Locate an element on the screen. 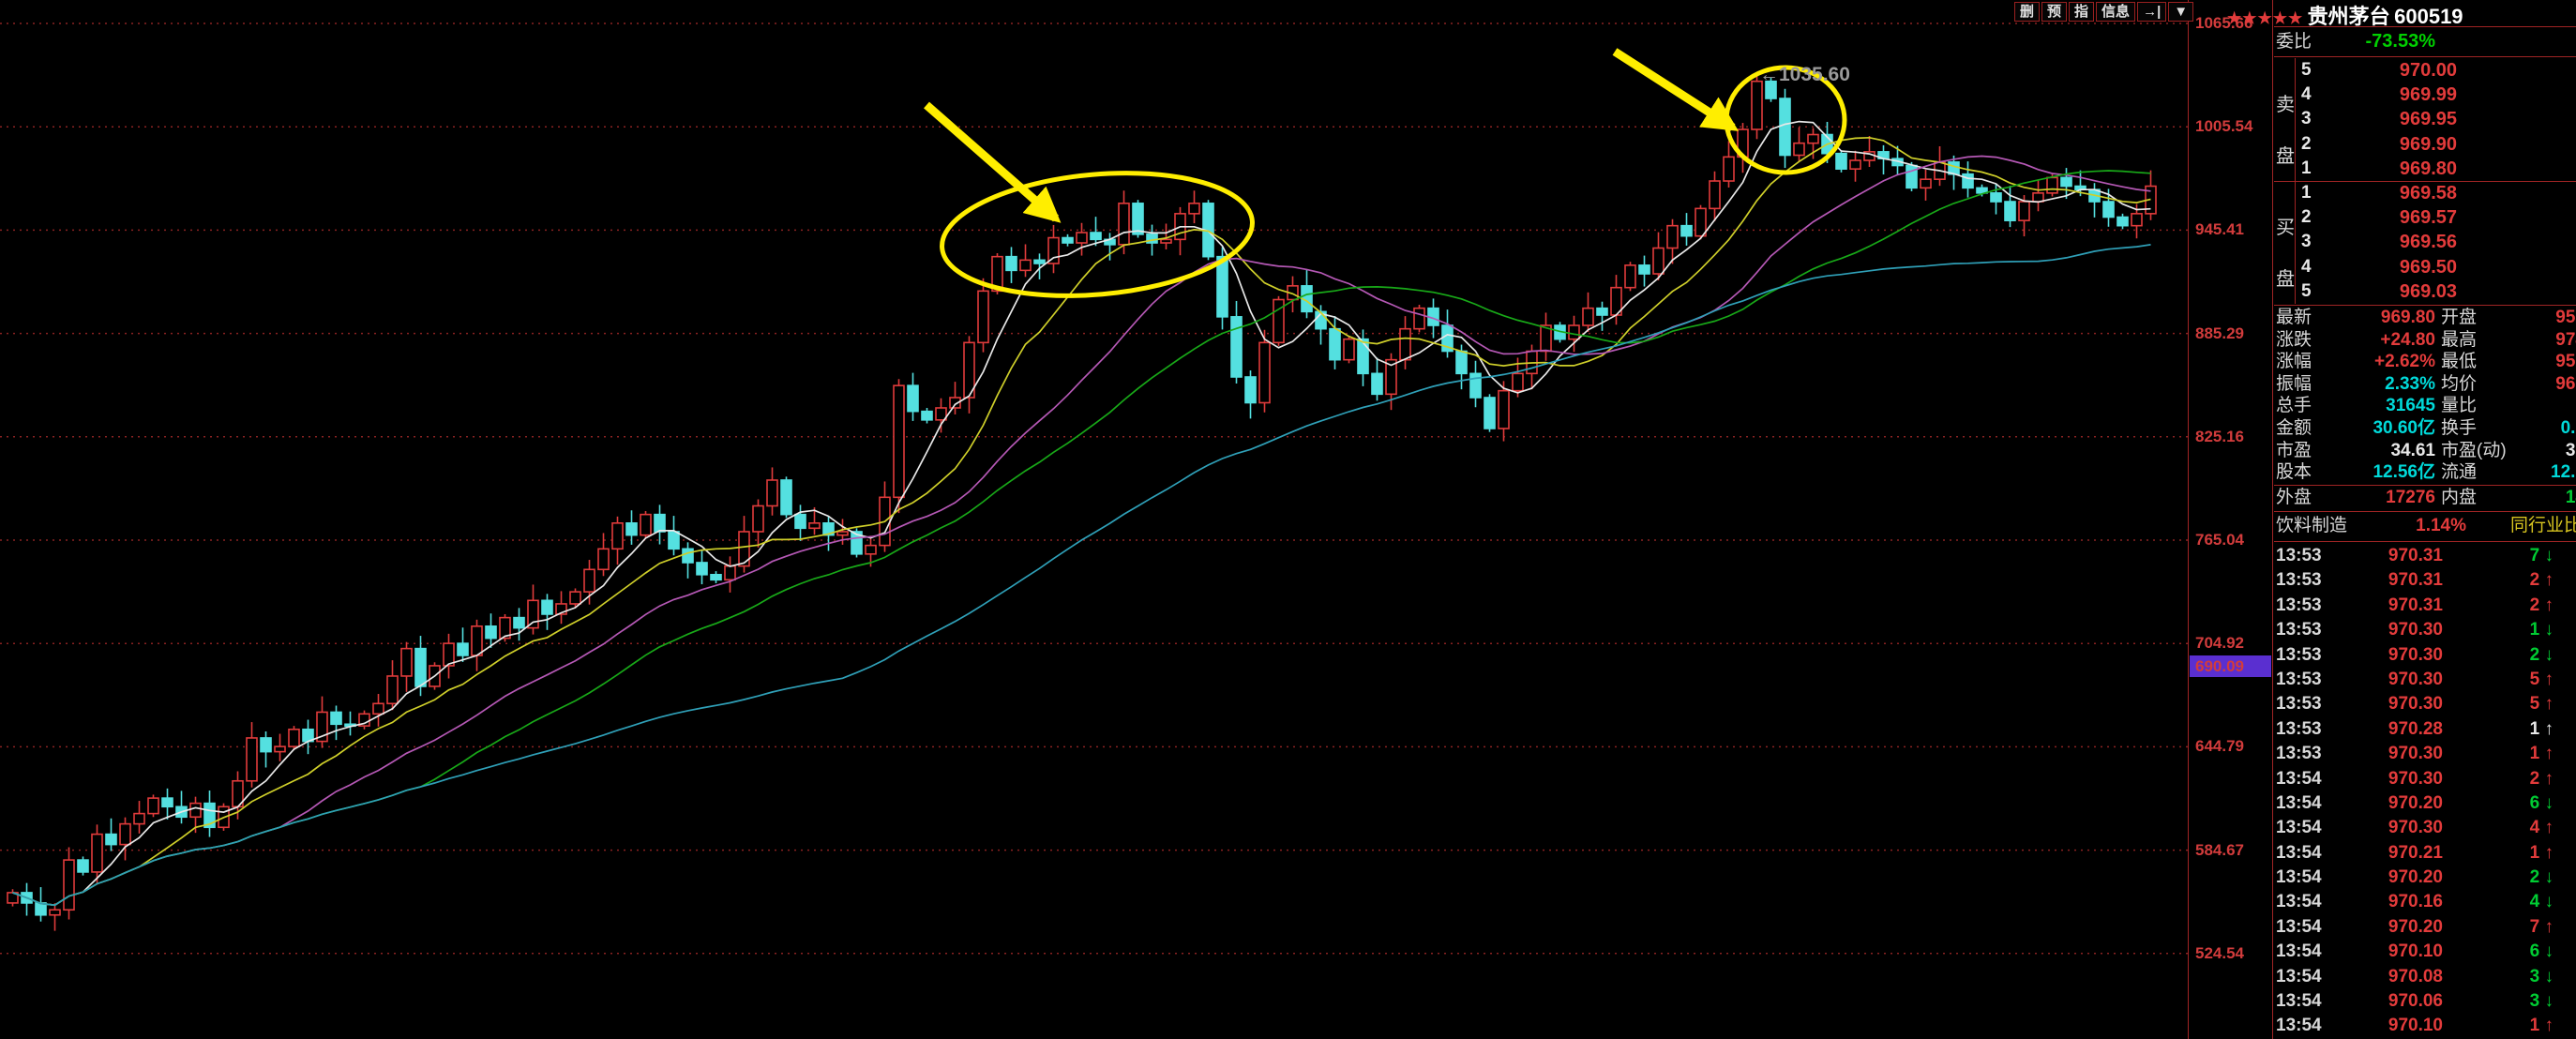  tick-row: 13:54 970.20 6 ↓ is located at coordinates (2425, 804).